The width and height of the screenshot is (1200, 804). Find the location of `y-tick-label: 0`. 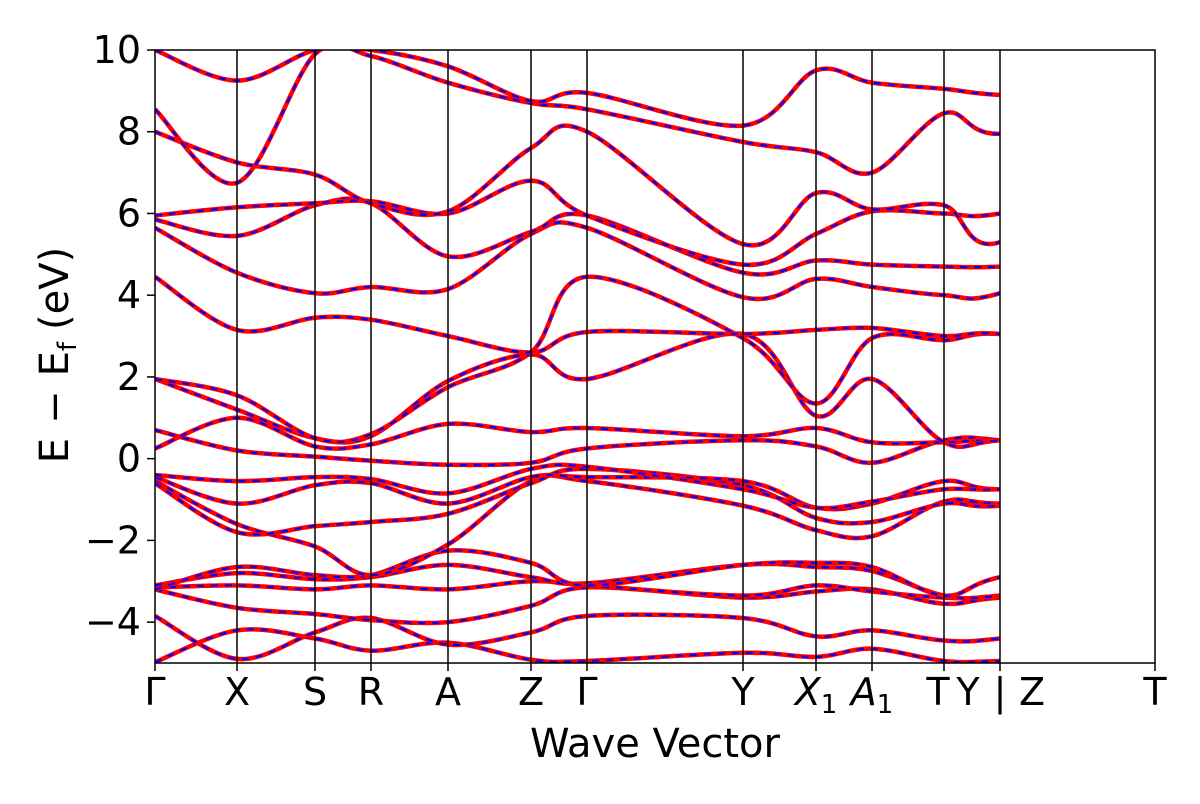

y-tick-label: 0 is located at coordinates (129, 459).